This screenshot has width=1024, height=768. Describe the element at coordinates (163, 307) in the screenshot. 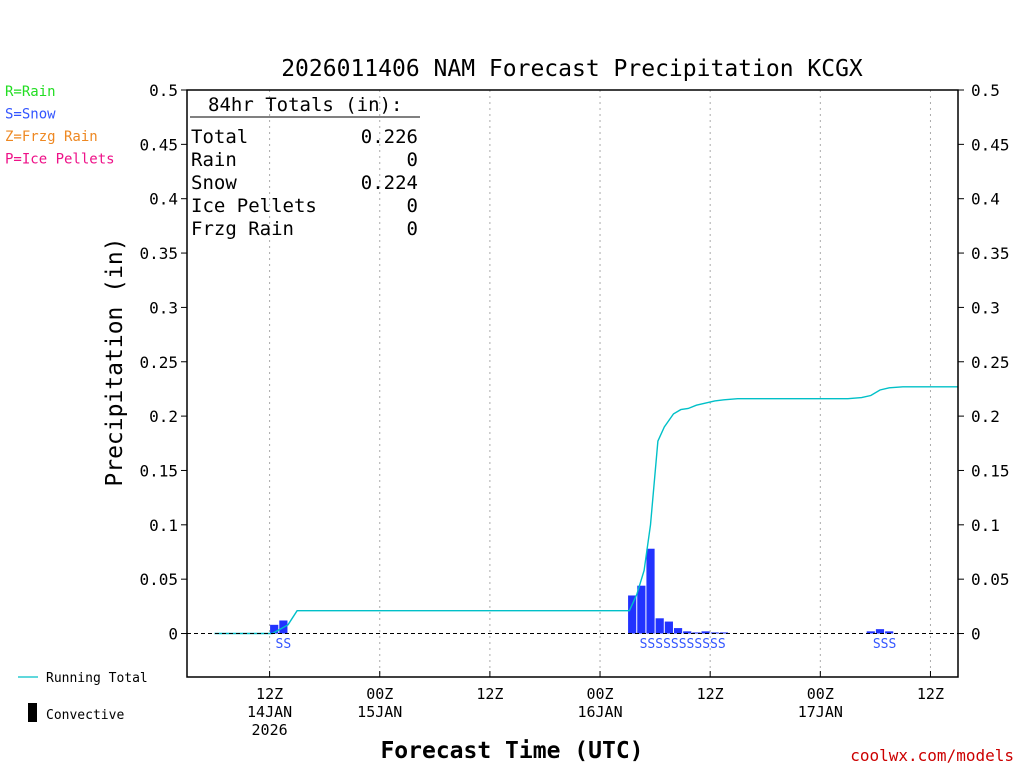

I see `y-tick-label: 0.3` at that location.